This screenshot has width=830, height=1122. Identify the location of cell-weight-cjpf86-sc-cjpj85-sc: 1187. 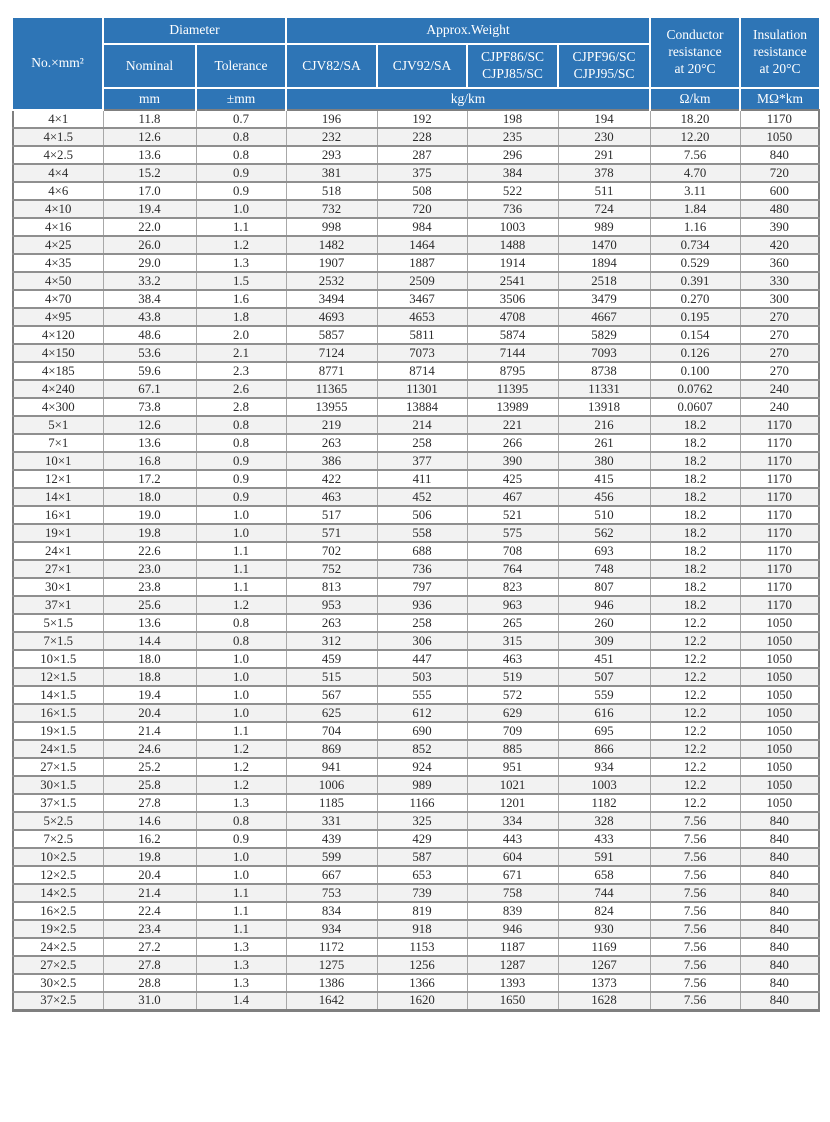
(512, 947).